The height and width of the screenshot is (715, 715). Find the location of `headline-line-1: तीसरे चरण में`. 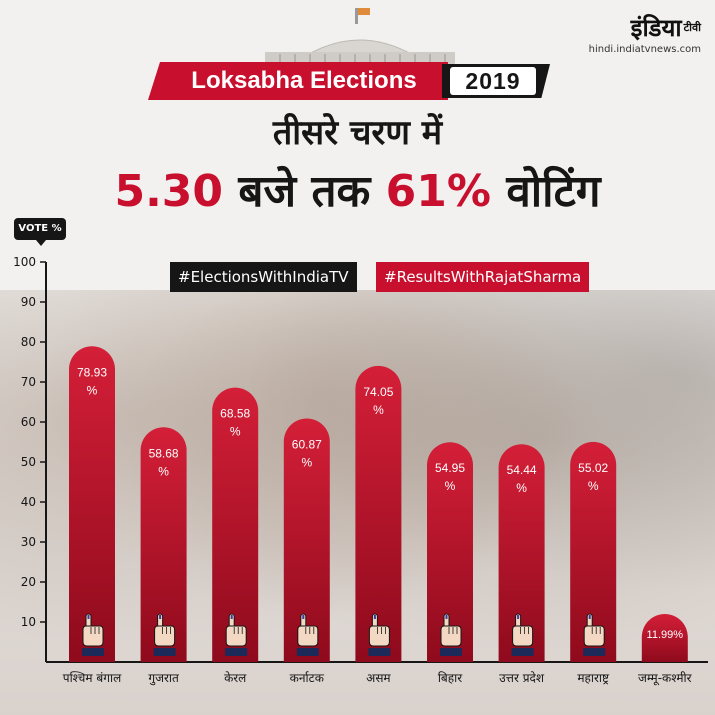

headline-line-1: तीसरे चरण में is located at coordinates (357, 133).